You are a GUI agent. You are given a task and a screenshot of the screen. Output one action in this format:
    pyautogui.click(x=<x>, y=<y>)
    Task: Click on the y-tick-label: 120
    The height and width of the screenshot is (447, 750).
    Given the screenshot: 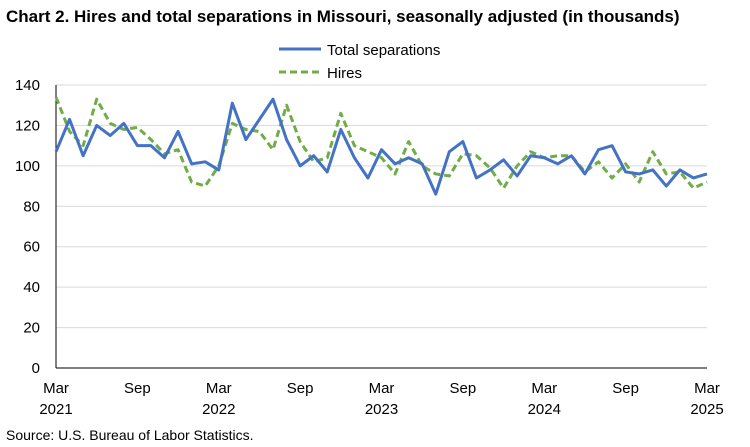 What is the action you would take?
    pyautogui.click(x=27, y=125)
    